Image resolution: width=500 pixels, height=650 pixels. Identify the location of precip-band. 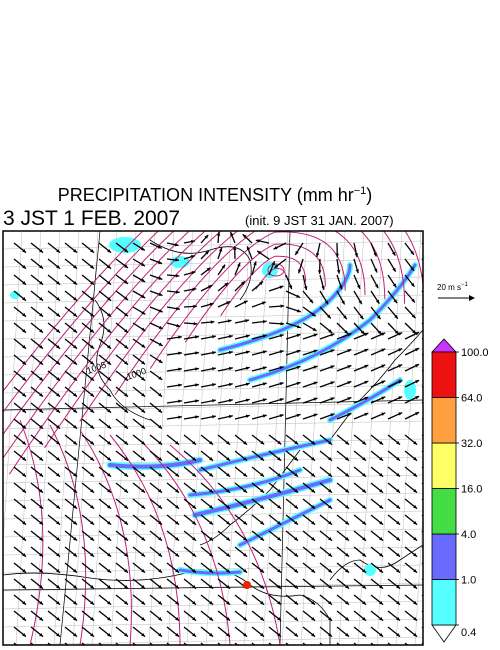
(285, 307).